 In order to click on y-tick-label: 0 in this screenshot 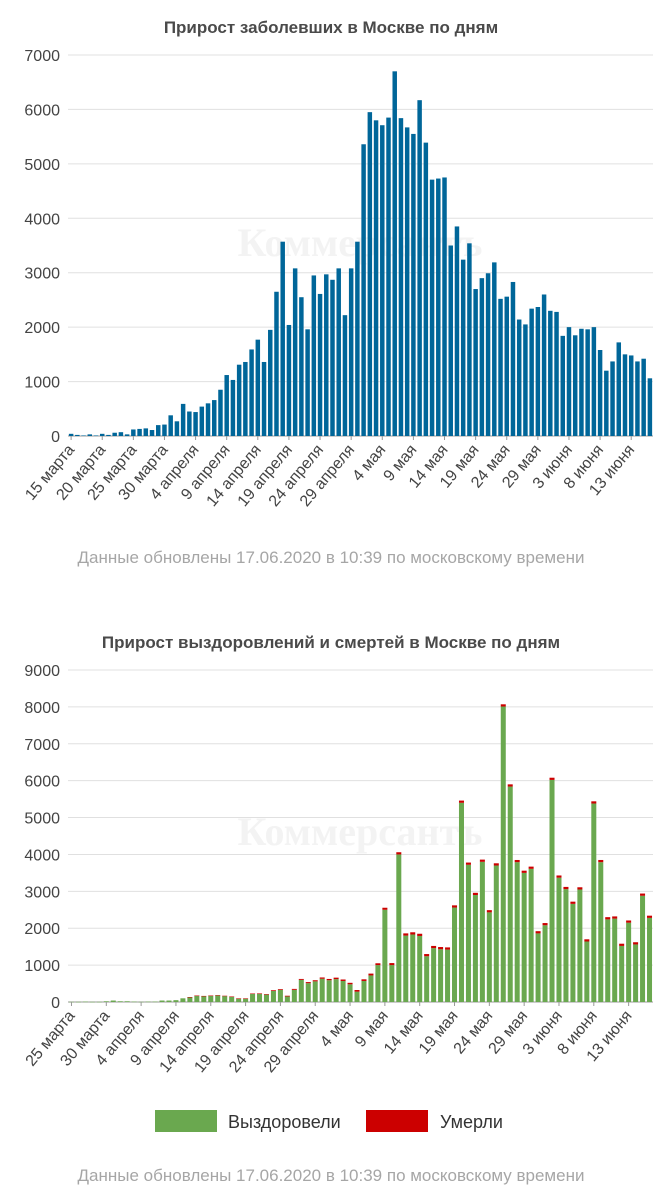, I will do `click(55, 1003)`.